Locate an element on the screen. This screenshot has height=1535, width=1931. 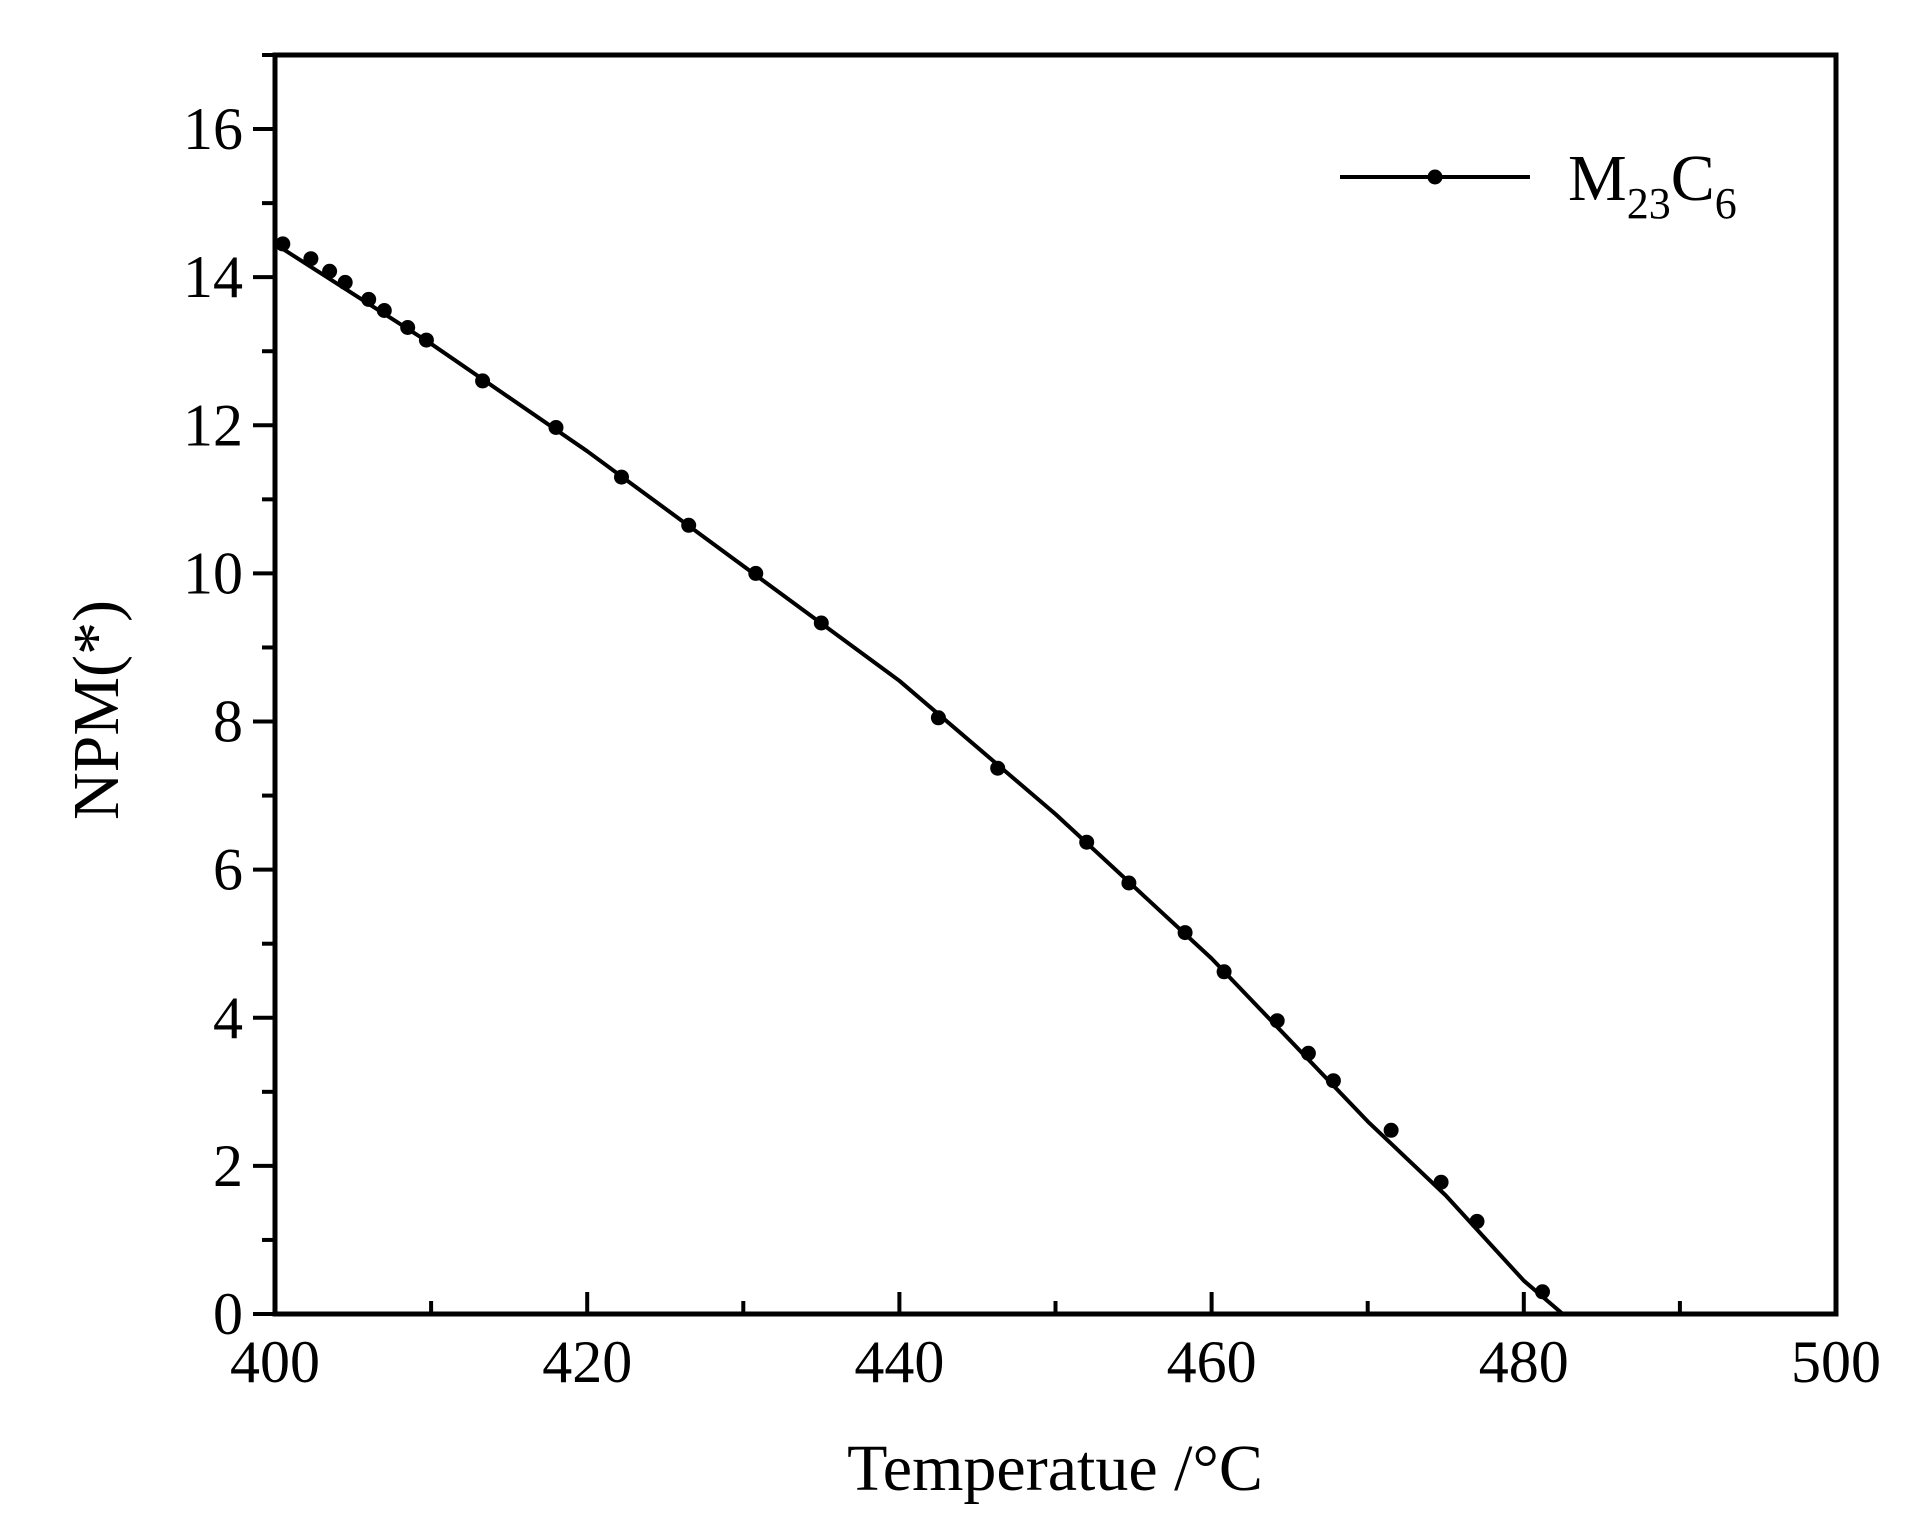
x-tick-label: 400 is located at coordinates (275, 1362).